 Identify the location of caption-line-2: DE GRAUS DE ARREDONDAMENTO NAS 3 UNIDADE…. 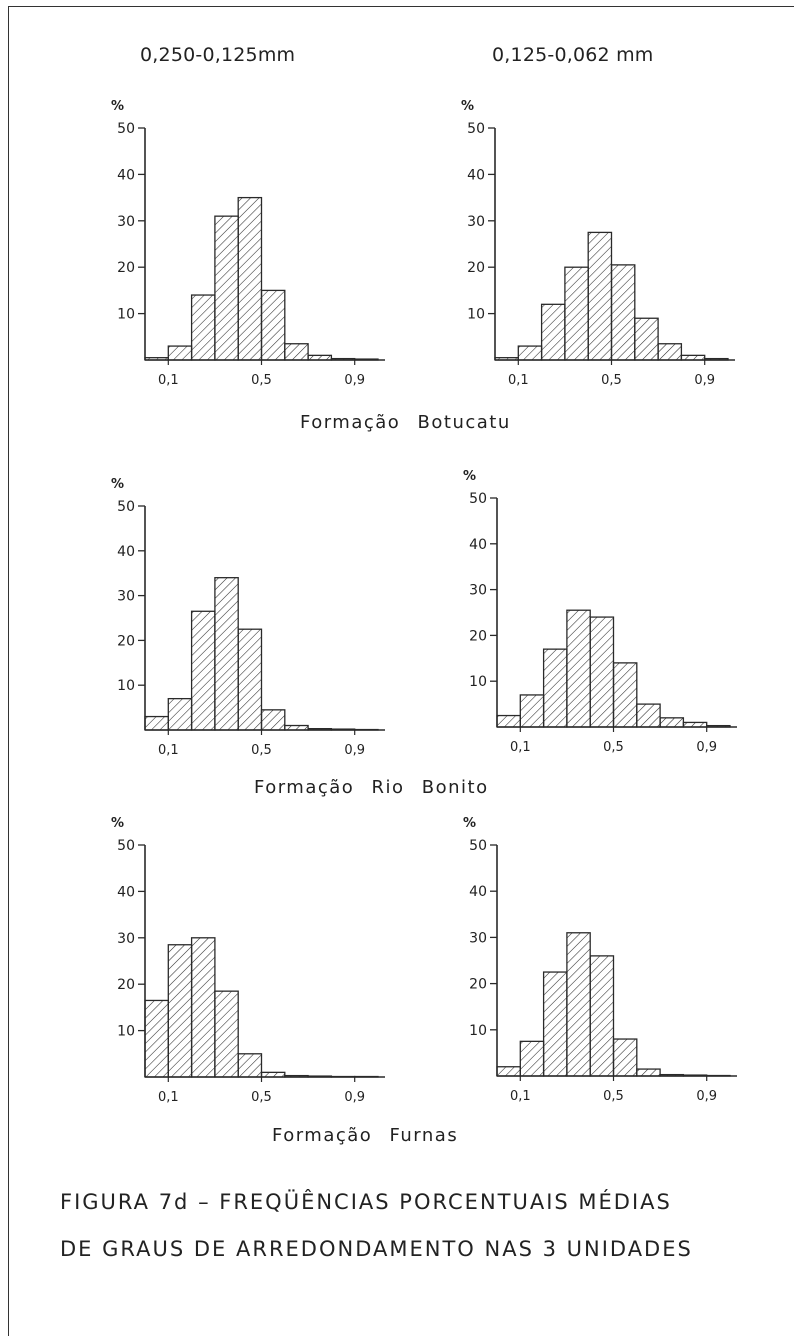
(376, 1249).